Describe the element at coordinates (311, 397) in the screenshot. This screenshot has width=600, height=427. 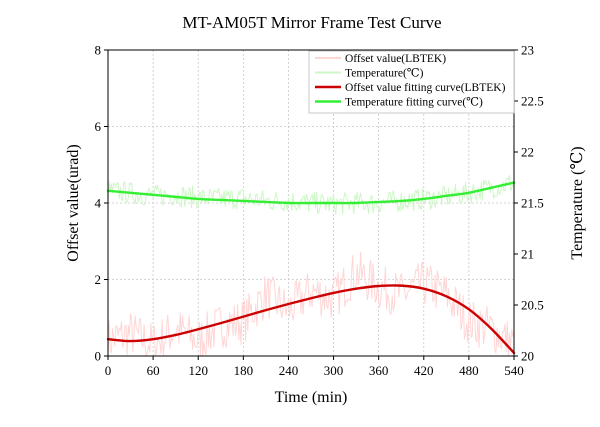
I see `x-axis-title: Time (min)` at that location.